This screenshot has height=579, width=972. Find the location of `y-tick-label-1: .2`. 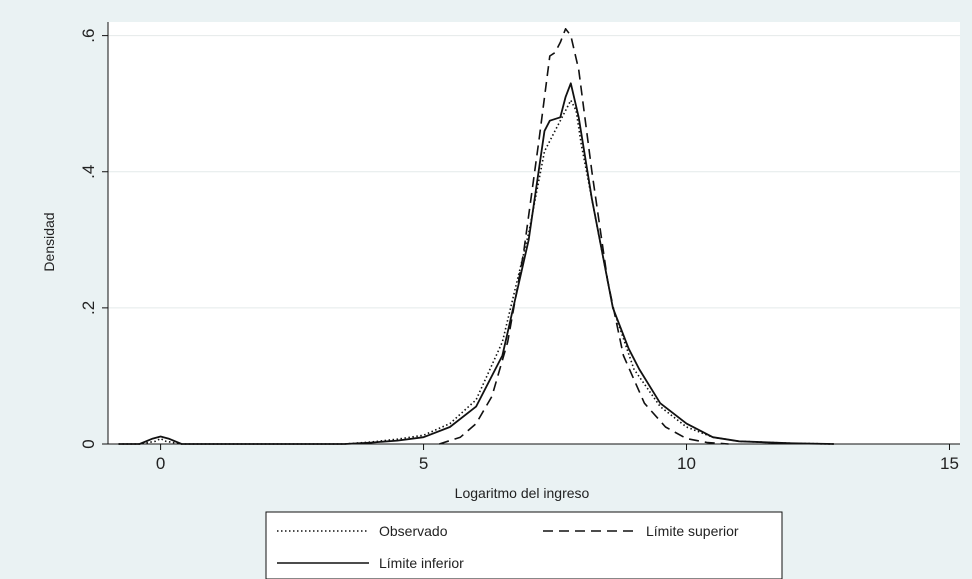

y-tick-label-1: .2 is located at coordinates (88, 308).